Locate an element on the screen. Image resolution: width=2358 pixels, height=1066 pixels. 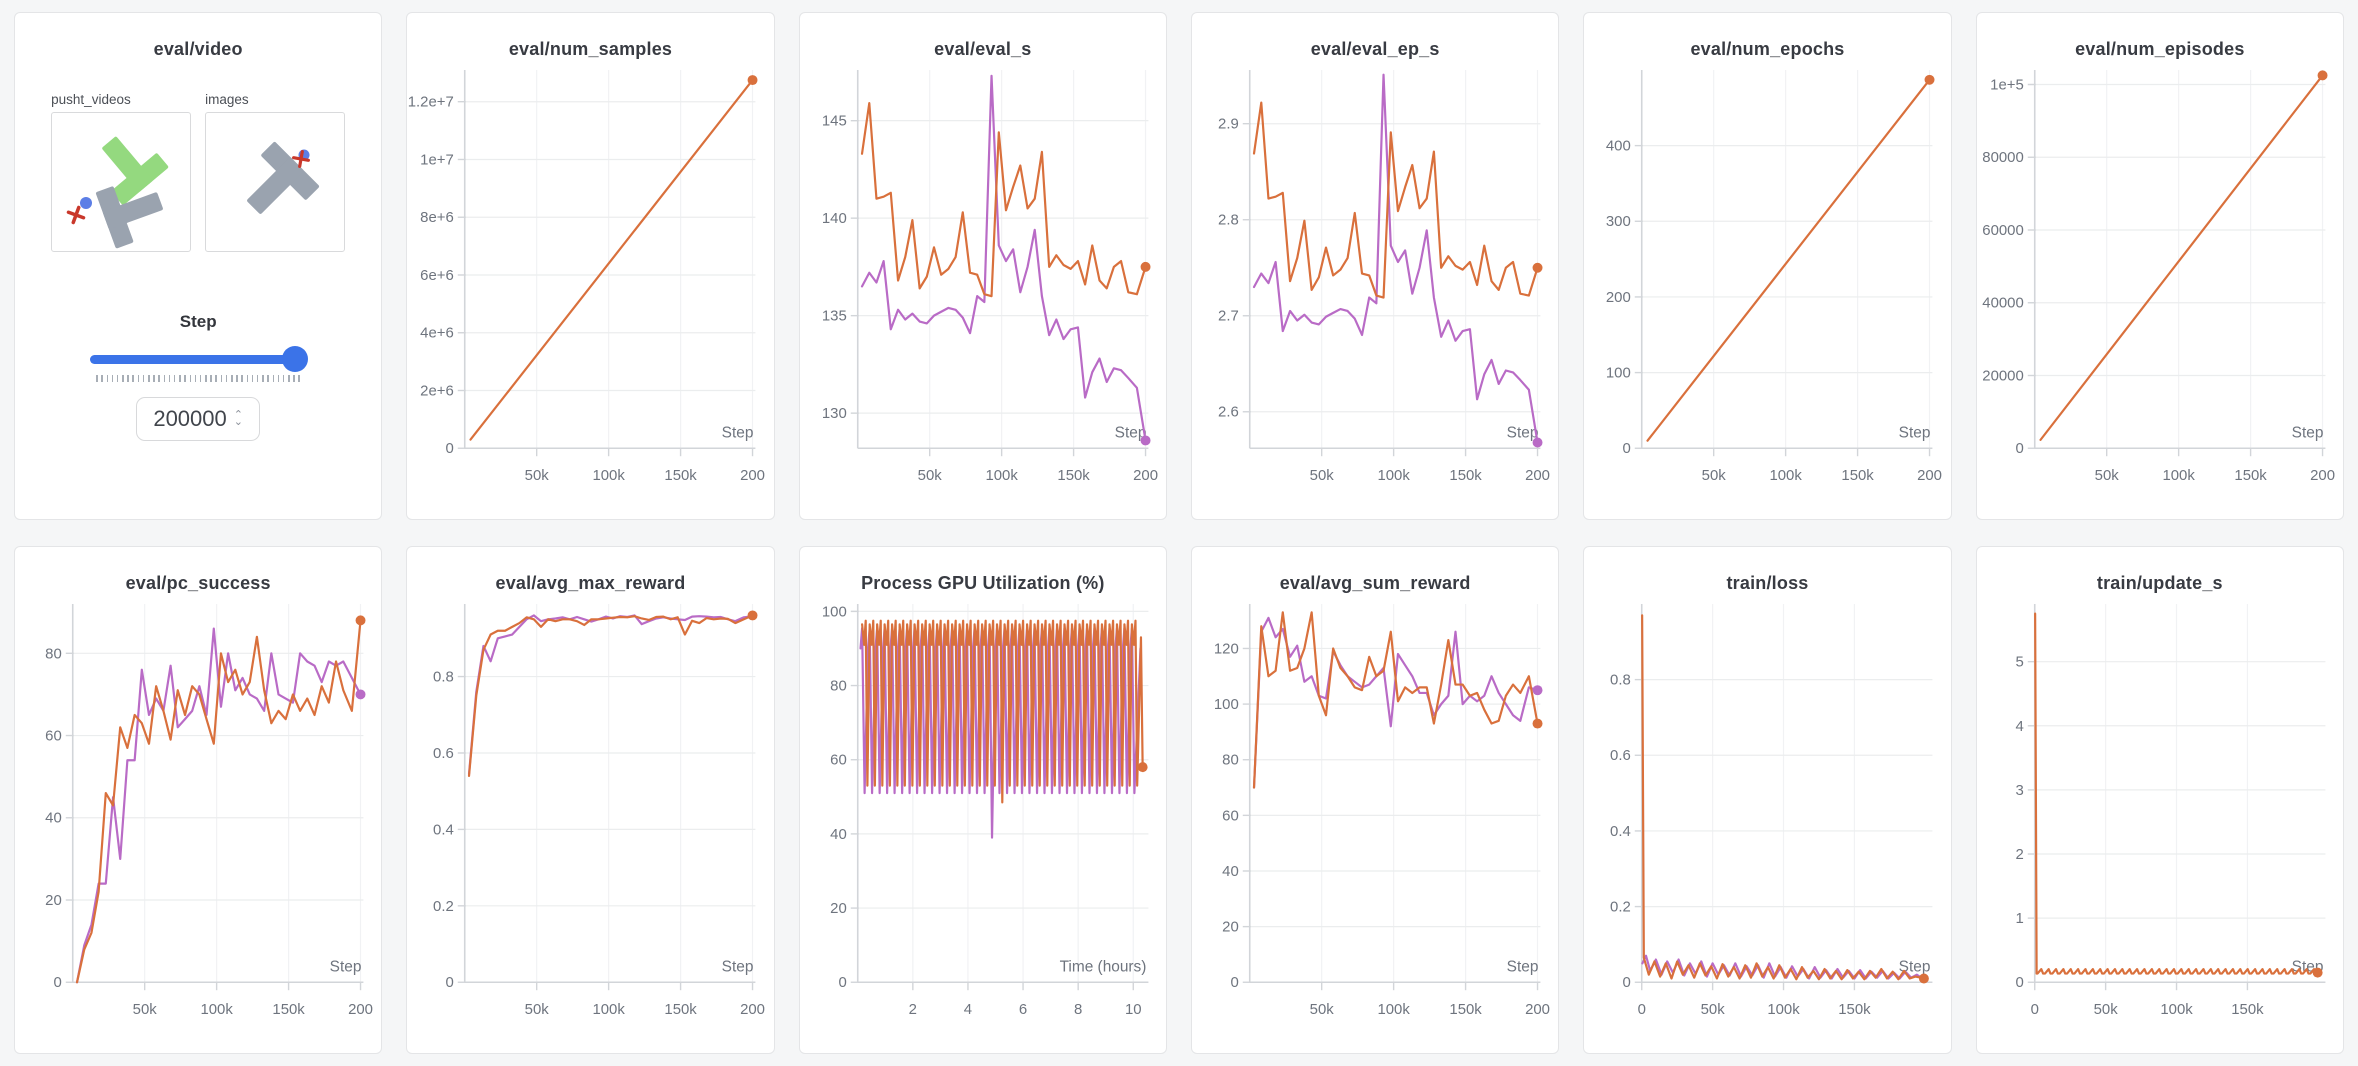
svg-text: 0.6 is located at coordinates (1620, 755).